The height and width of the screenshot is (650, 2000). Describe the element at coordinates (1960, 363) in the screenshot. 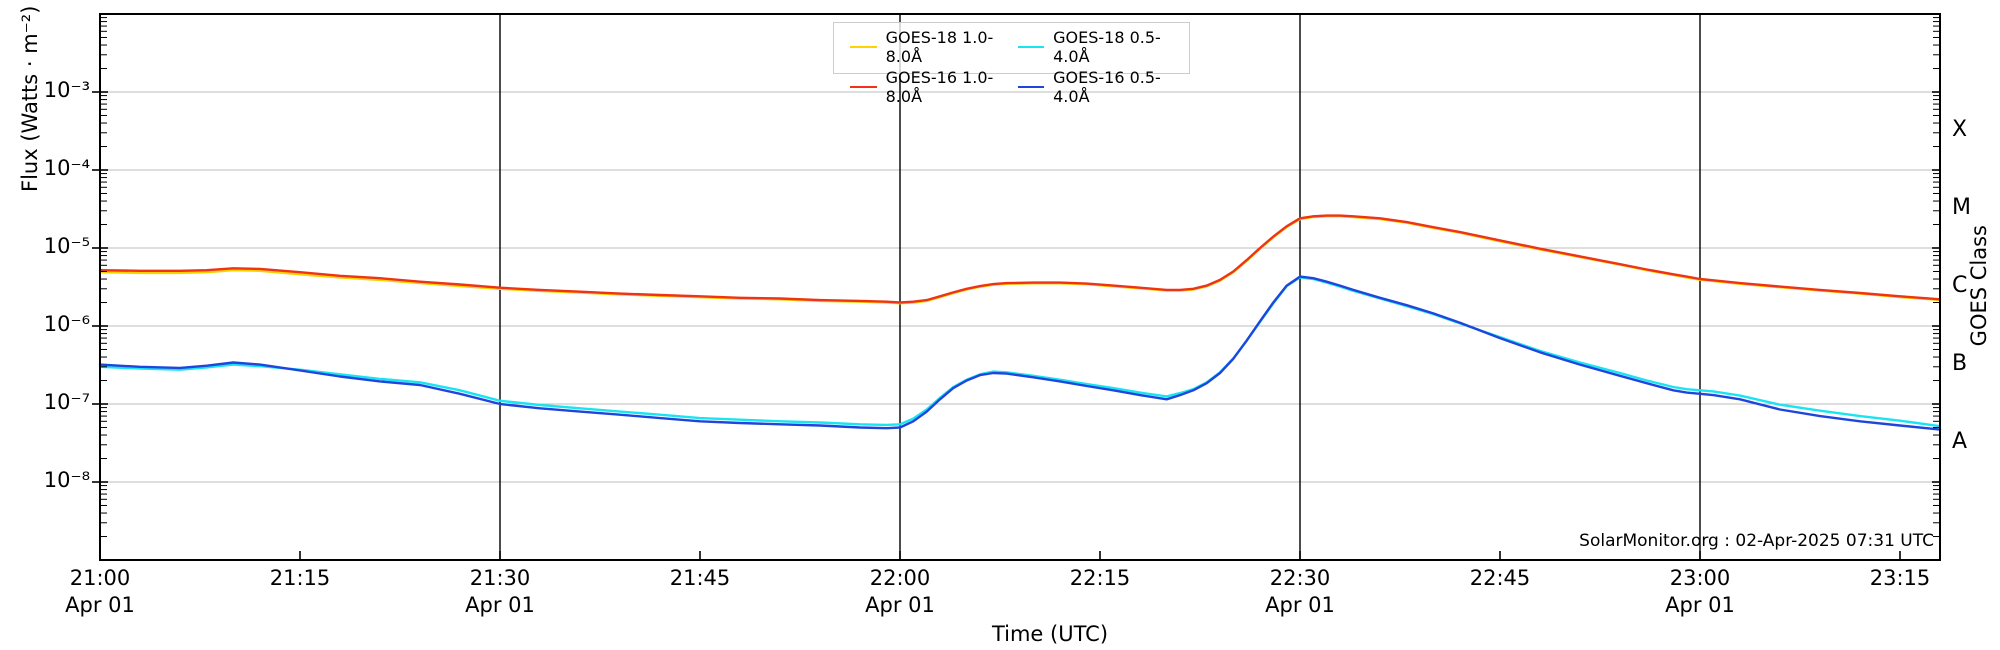

I see `goes-class-label: B` at that location.